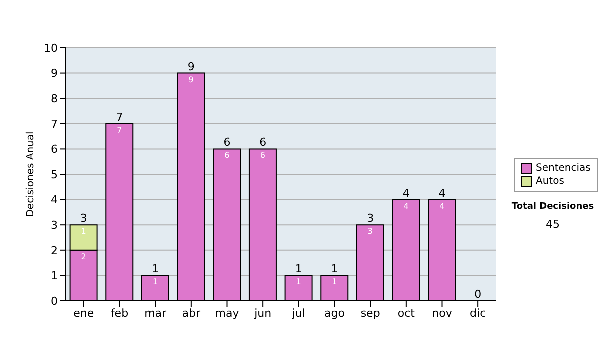 The height and width of the screenshot is (340, 600). What do you see at coordinates (54, 149) in the screenshot?
I see `y-tick-label: 6` at bounding box center [54, 149].